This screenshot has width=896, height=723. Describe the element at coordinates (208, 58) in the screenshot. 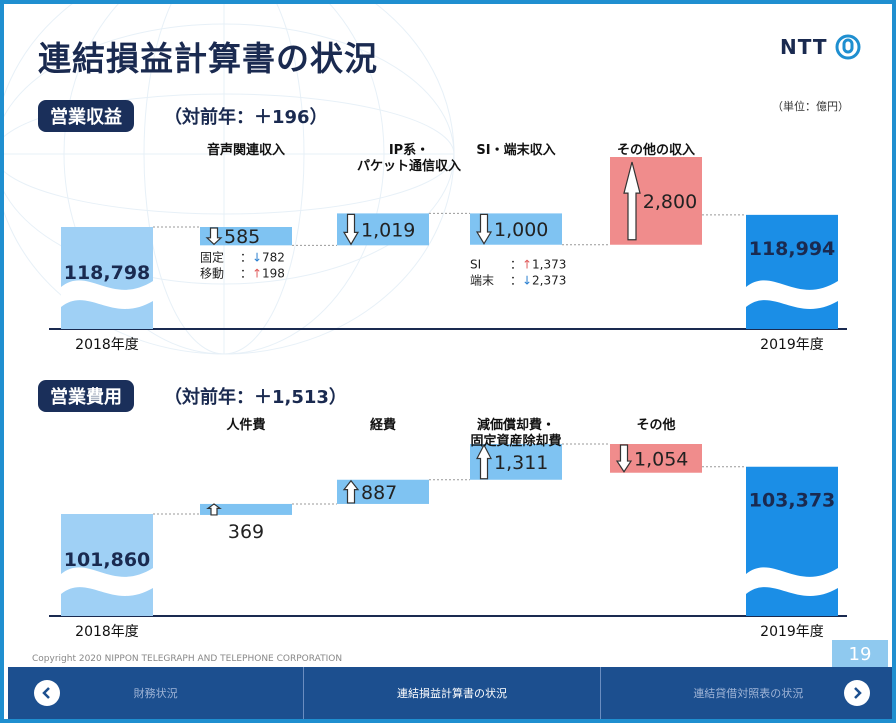

I see `page-title: 連結損益計算書の状況` at that location.